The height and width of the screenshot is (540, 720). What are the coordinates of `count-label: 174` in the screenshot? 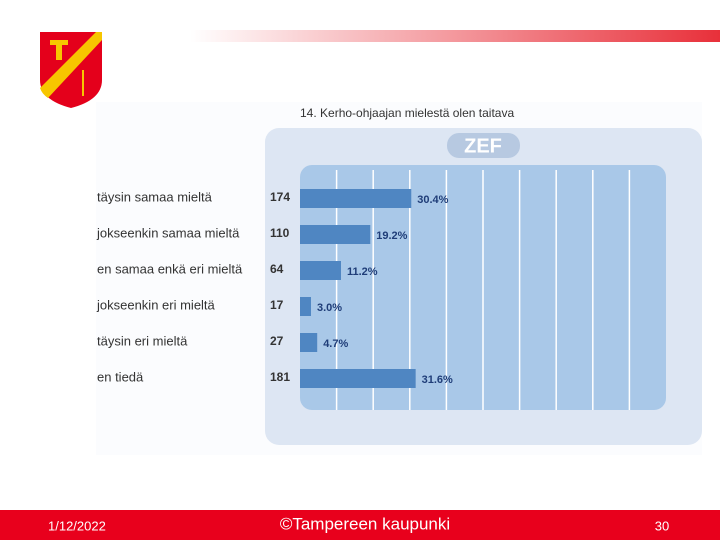 It's located at (280, 197).